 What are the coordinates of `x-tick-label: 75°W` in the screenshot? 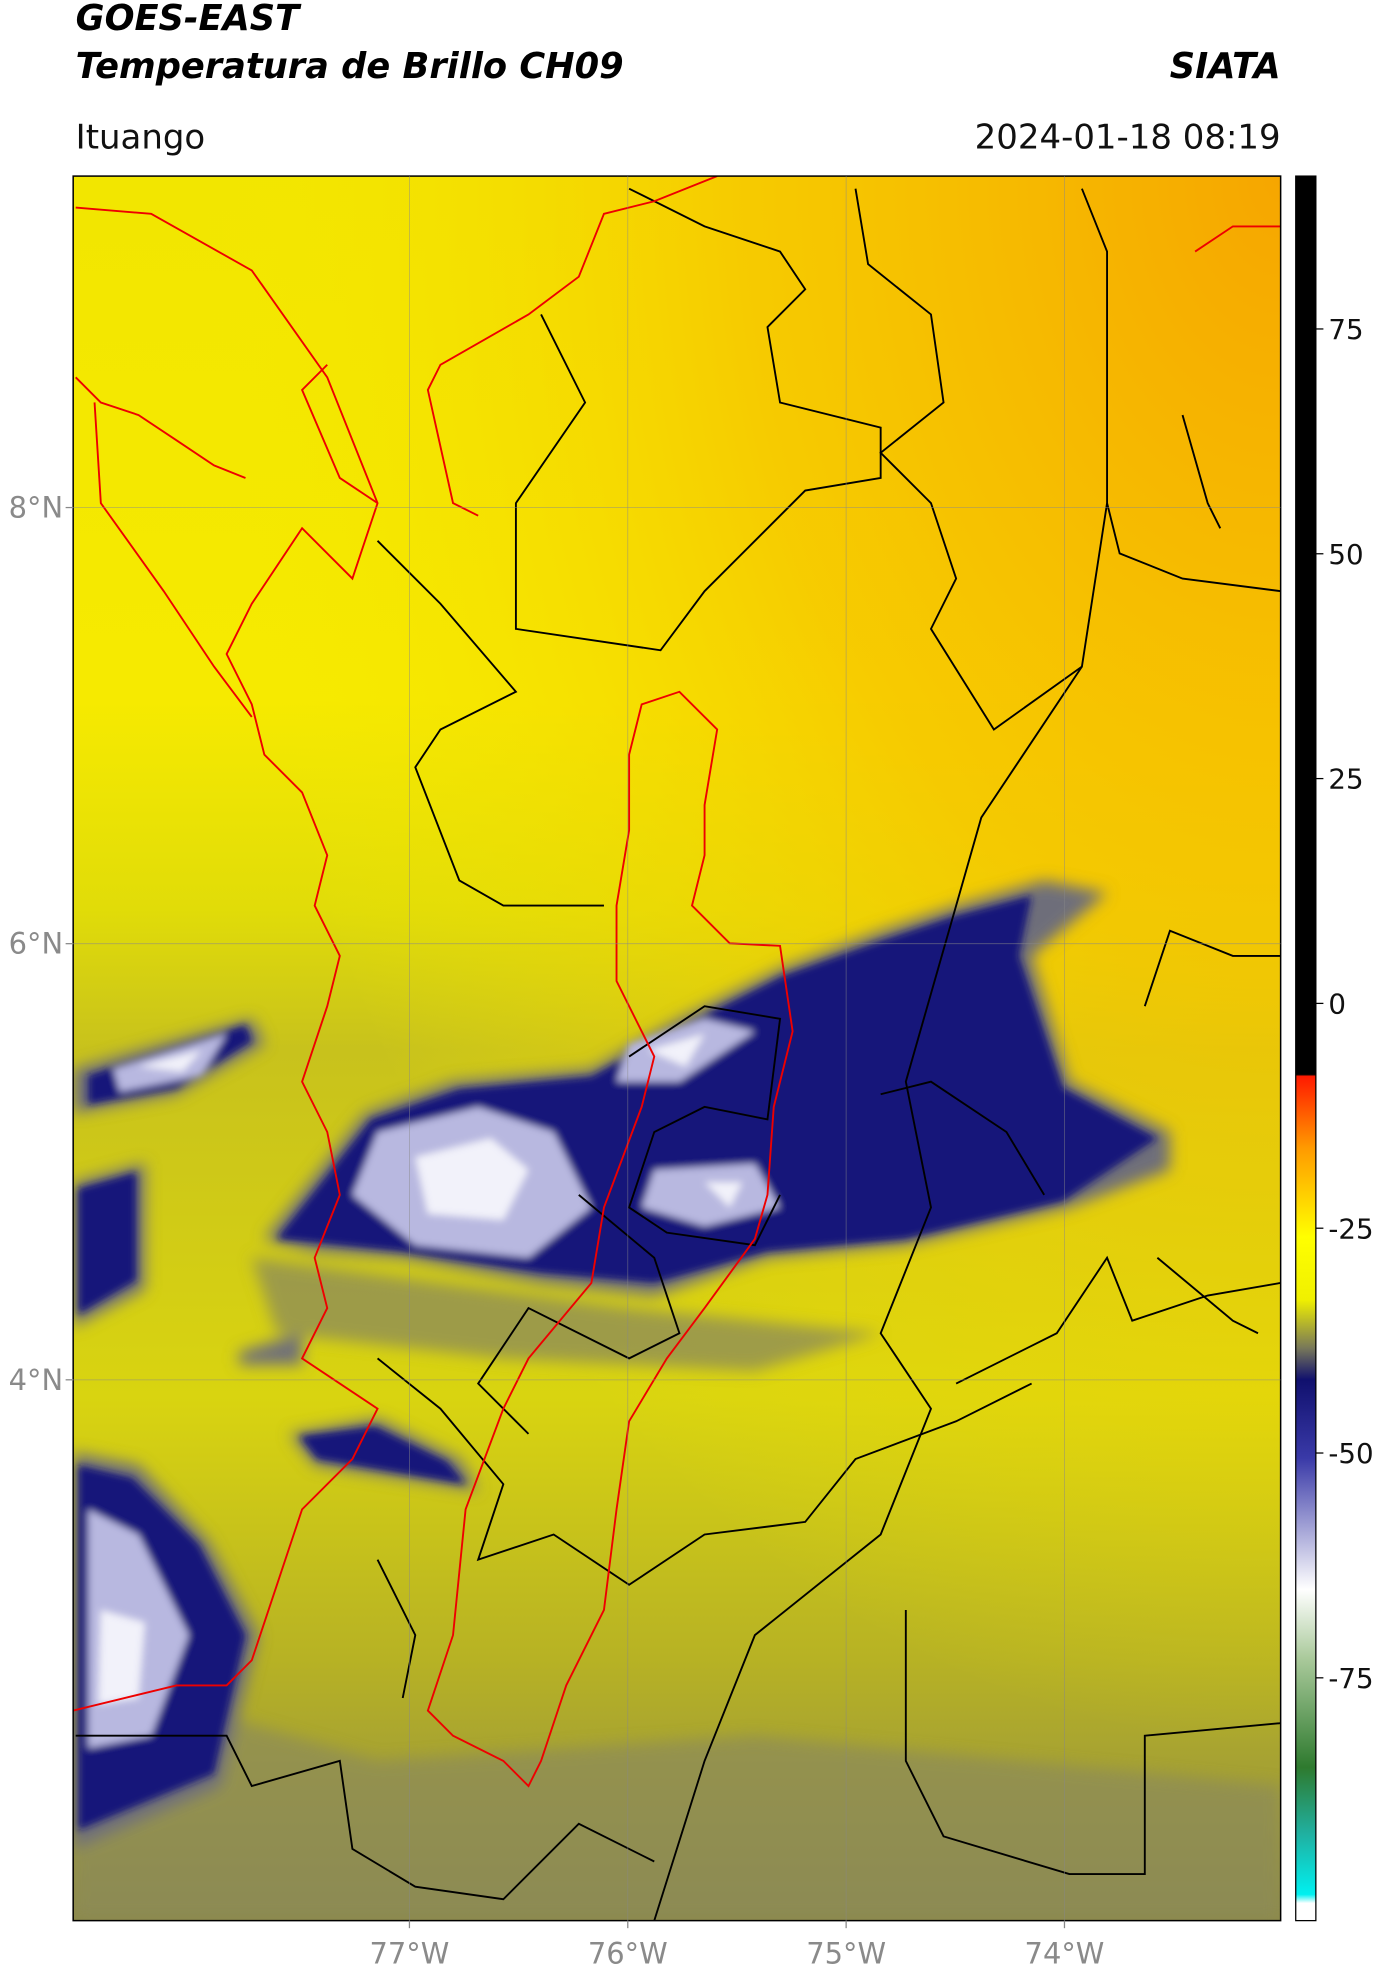 It's located at (846, 1953).